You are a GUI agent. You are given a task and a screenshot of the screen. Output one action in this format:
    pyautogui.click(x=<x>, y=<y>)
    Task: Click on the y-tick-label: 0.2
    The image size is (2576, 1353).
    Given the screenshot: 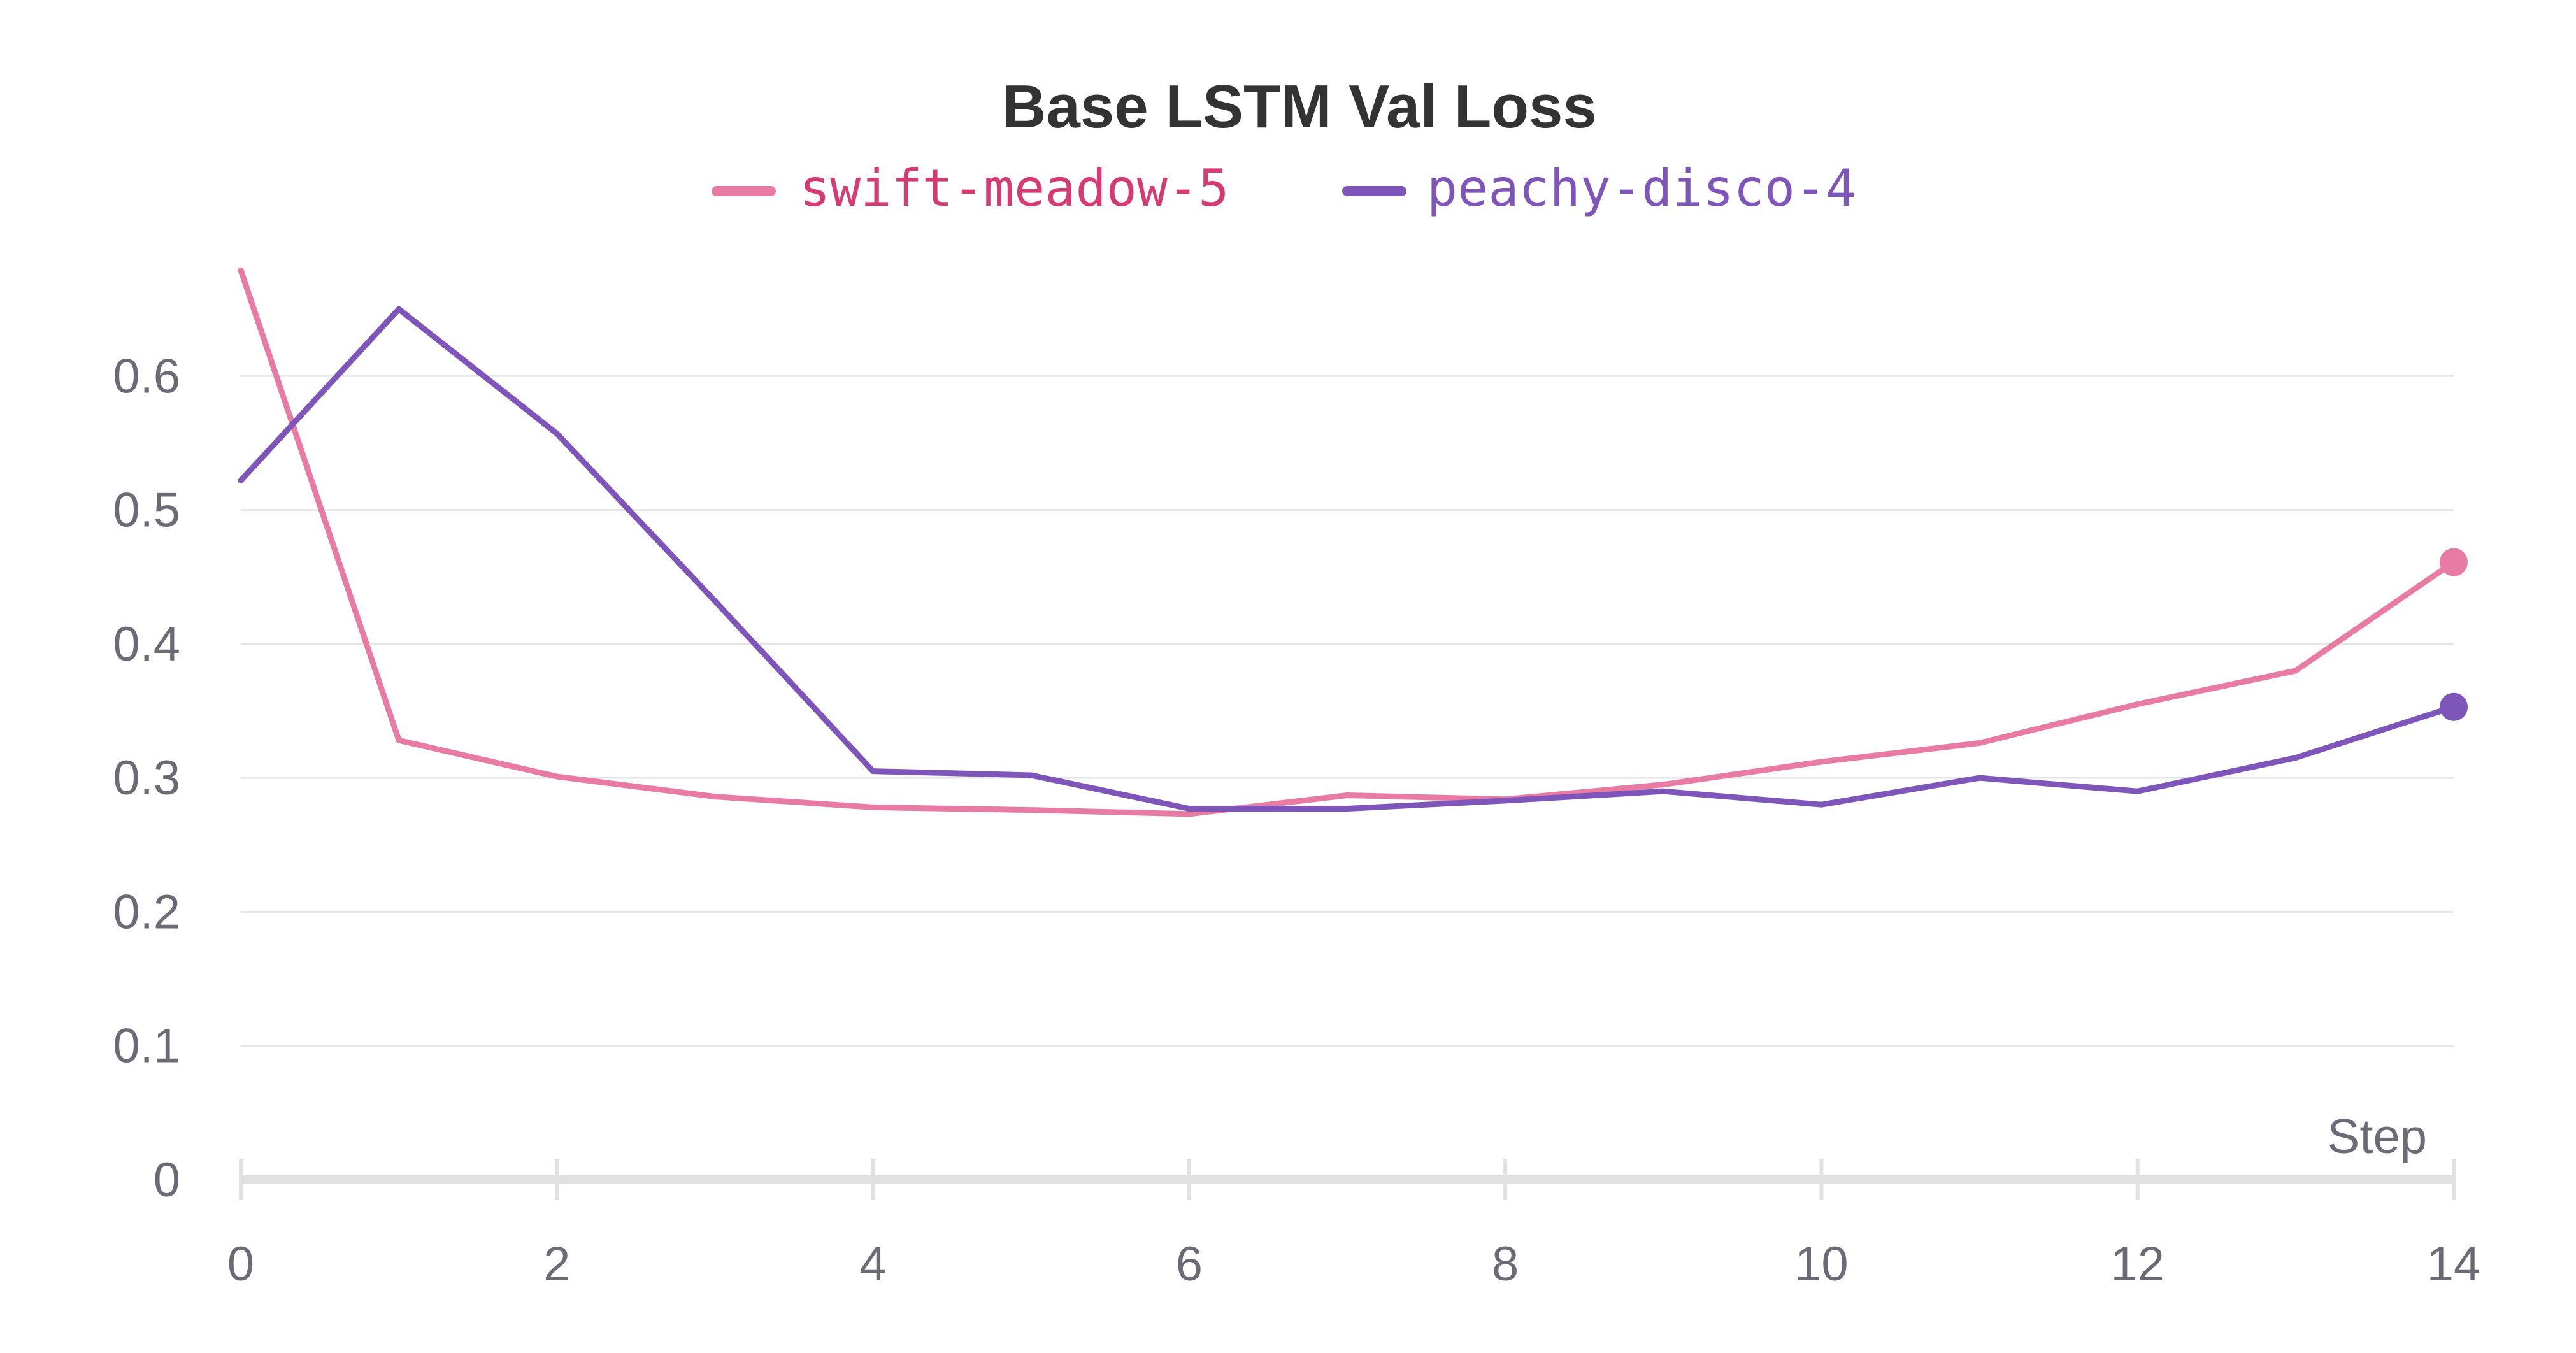 What is the action you would take?
    pyautogui.click(x=146, y=912)
    